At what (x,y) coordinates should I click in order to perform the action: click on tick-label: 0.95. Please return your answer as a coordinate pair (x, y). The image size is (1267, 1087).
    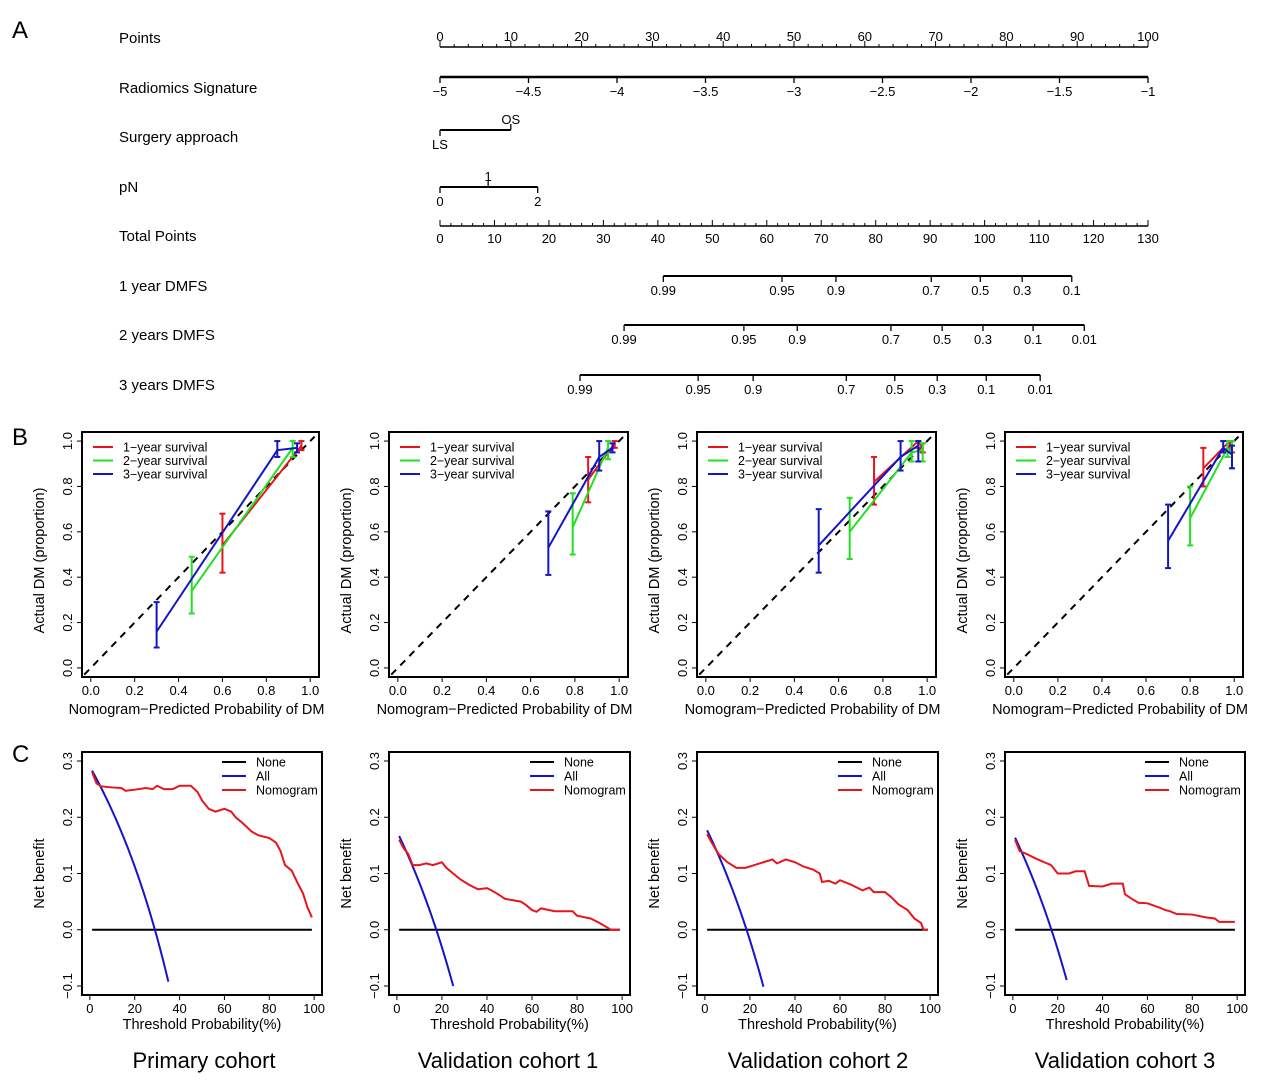
    Looking at the image, I should click on (781, 290).